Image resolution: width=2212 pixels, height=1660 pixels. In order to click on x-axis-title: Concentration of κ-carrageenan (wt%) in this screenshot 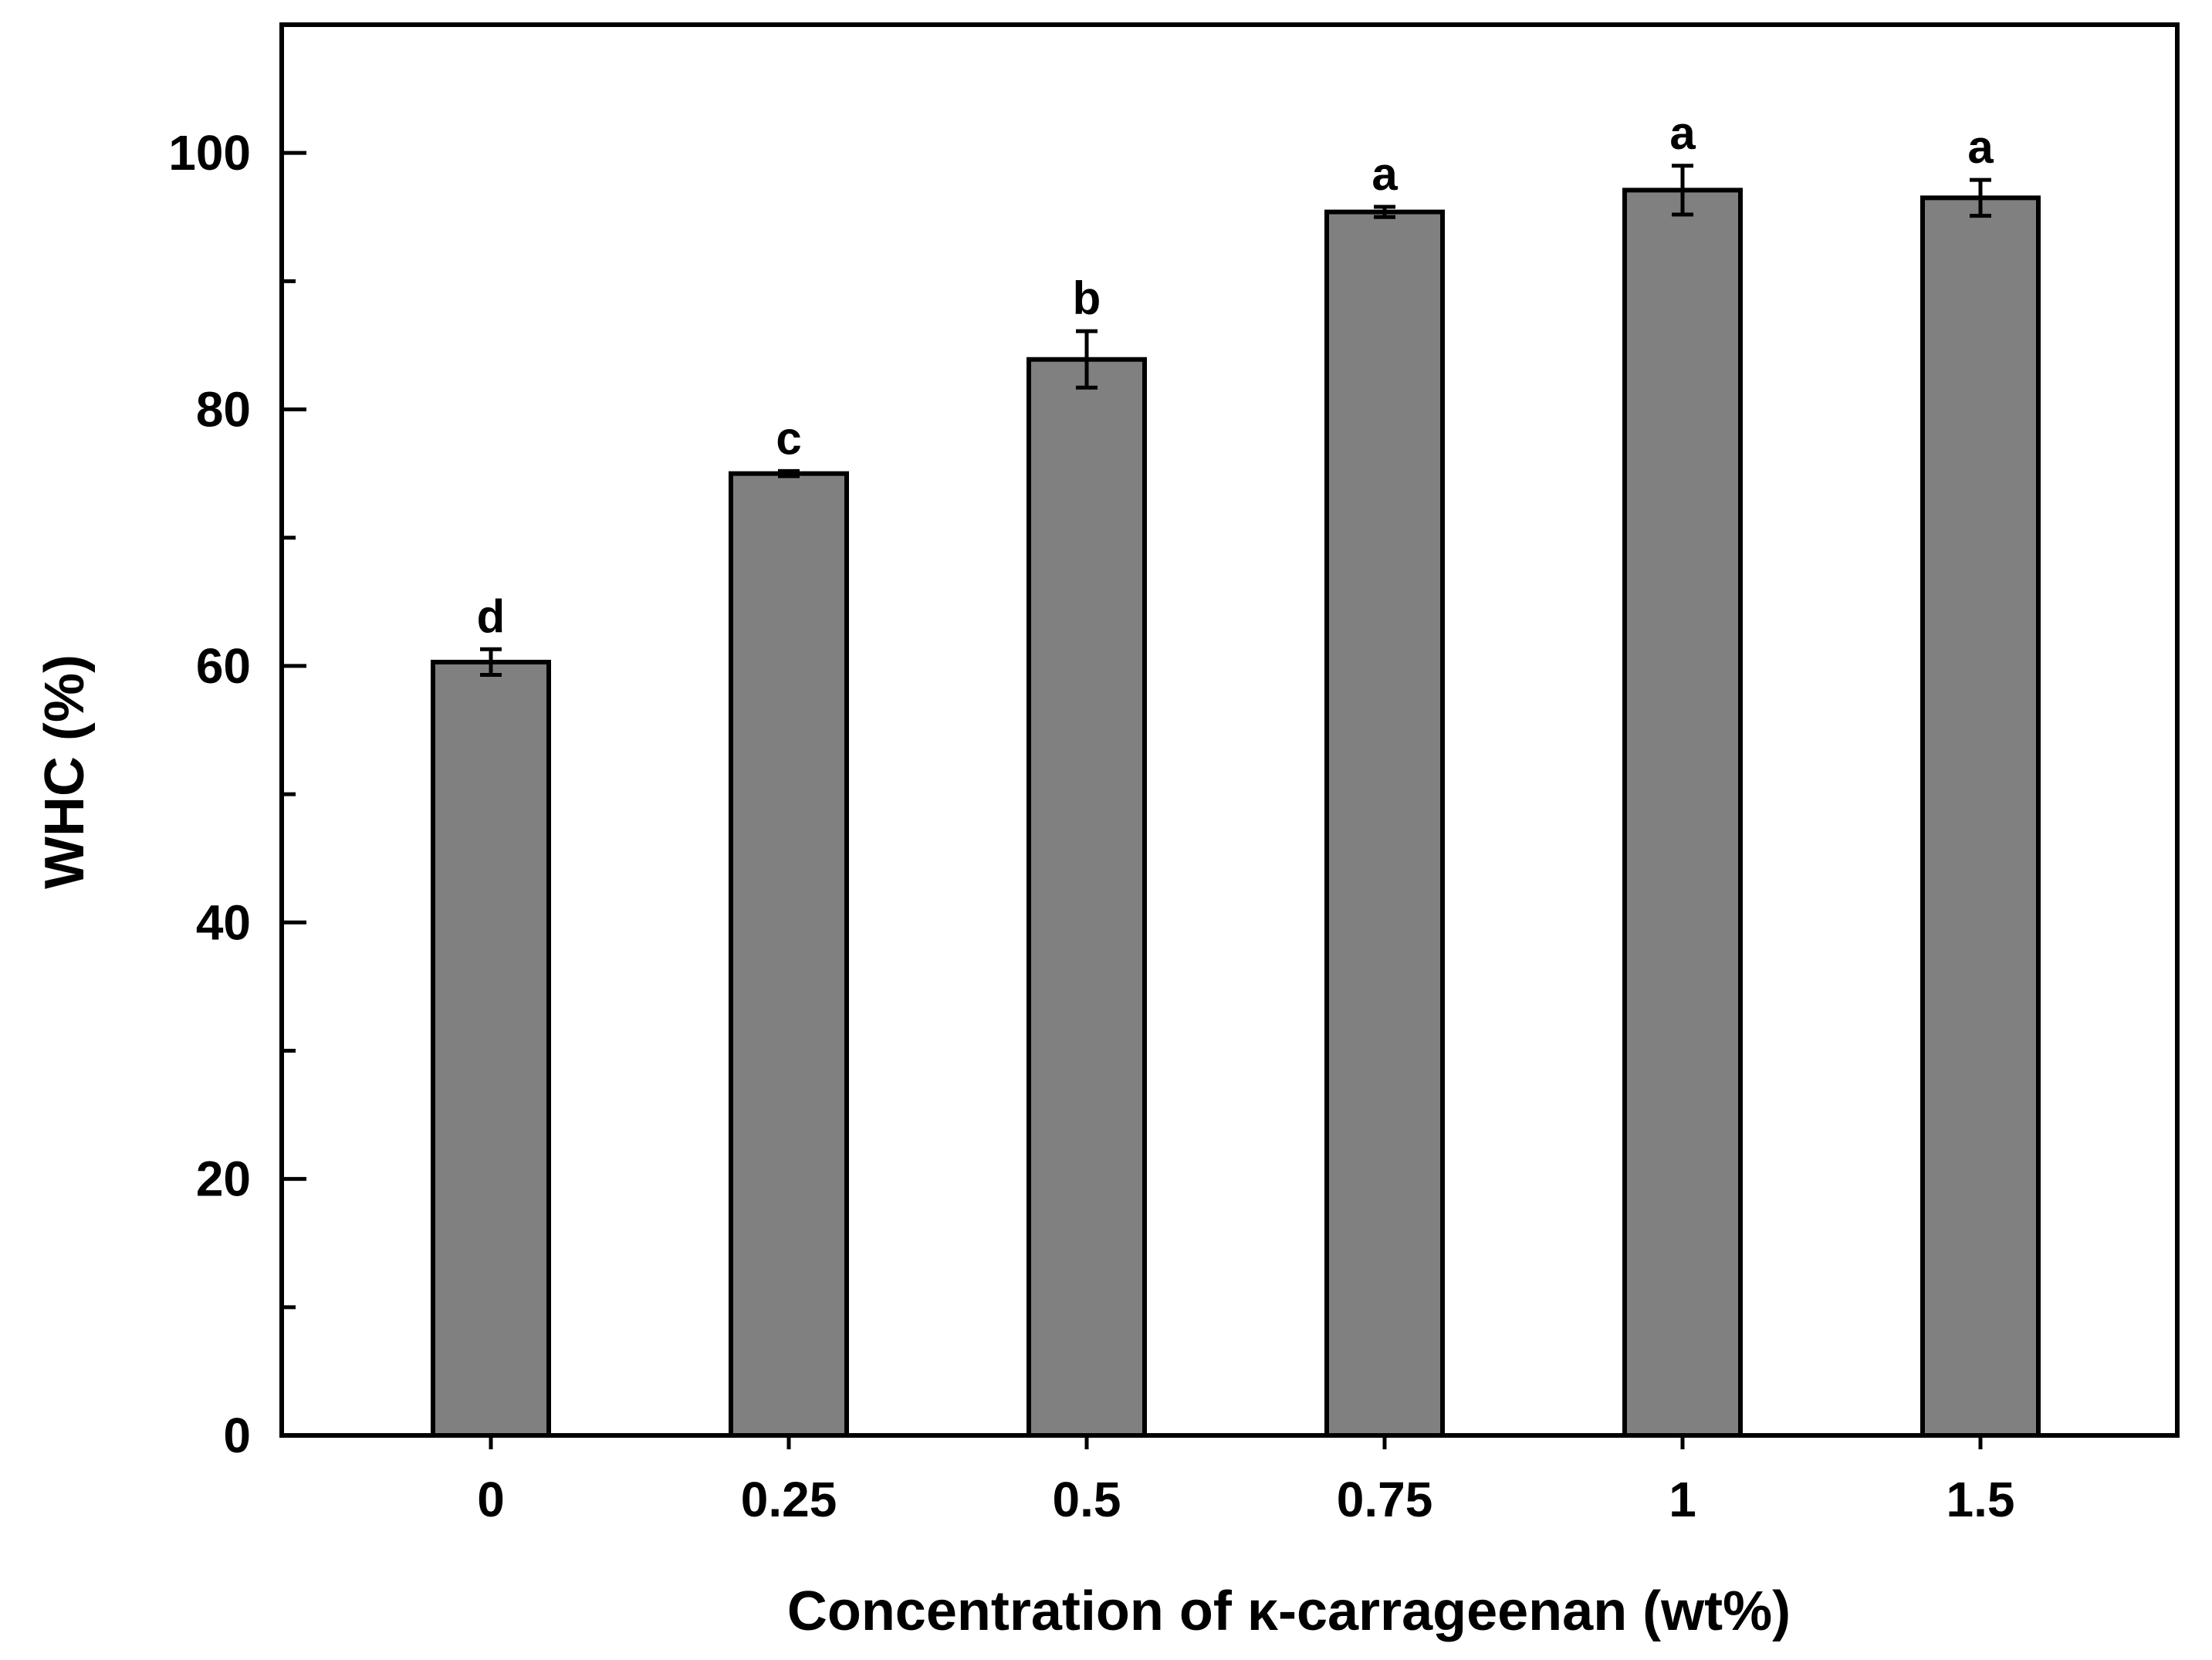, I will do `click(1289, 1611)`.